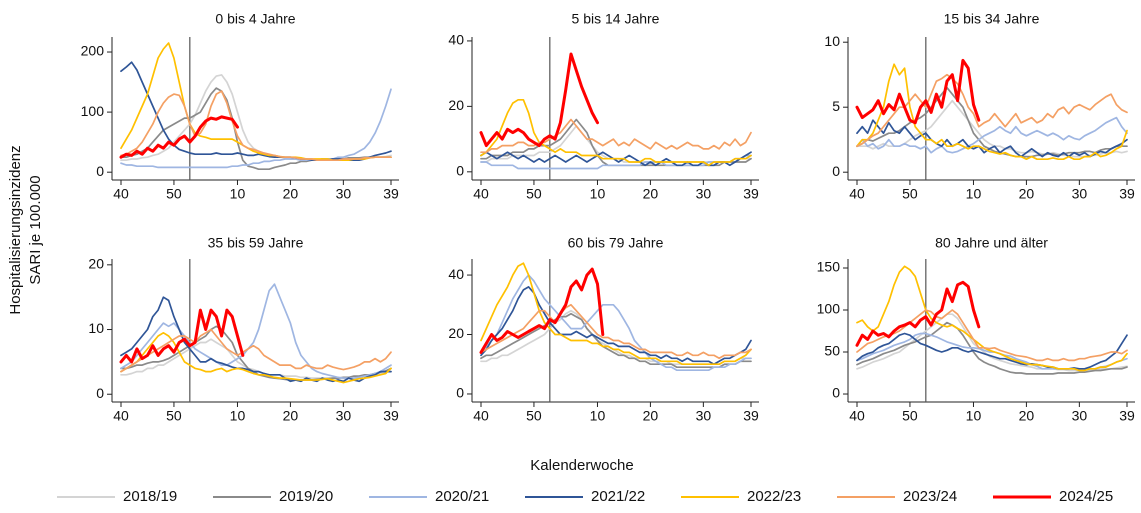 This screenshot has height=513, width=1141. Describe the element at coordinates (836, 106) in the screenshot. I see `y-tick-label: 5` at that location.